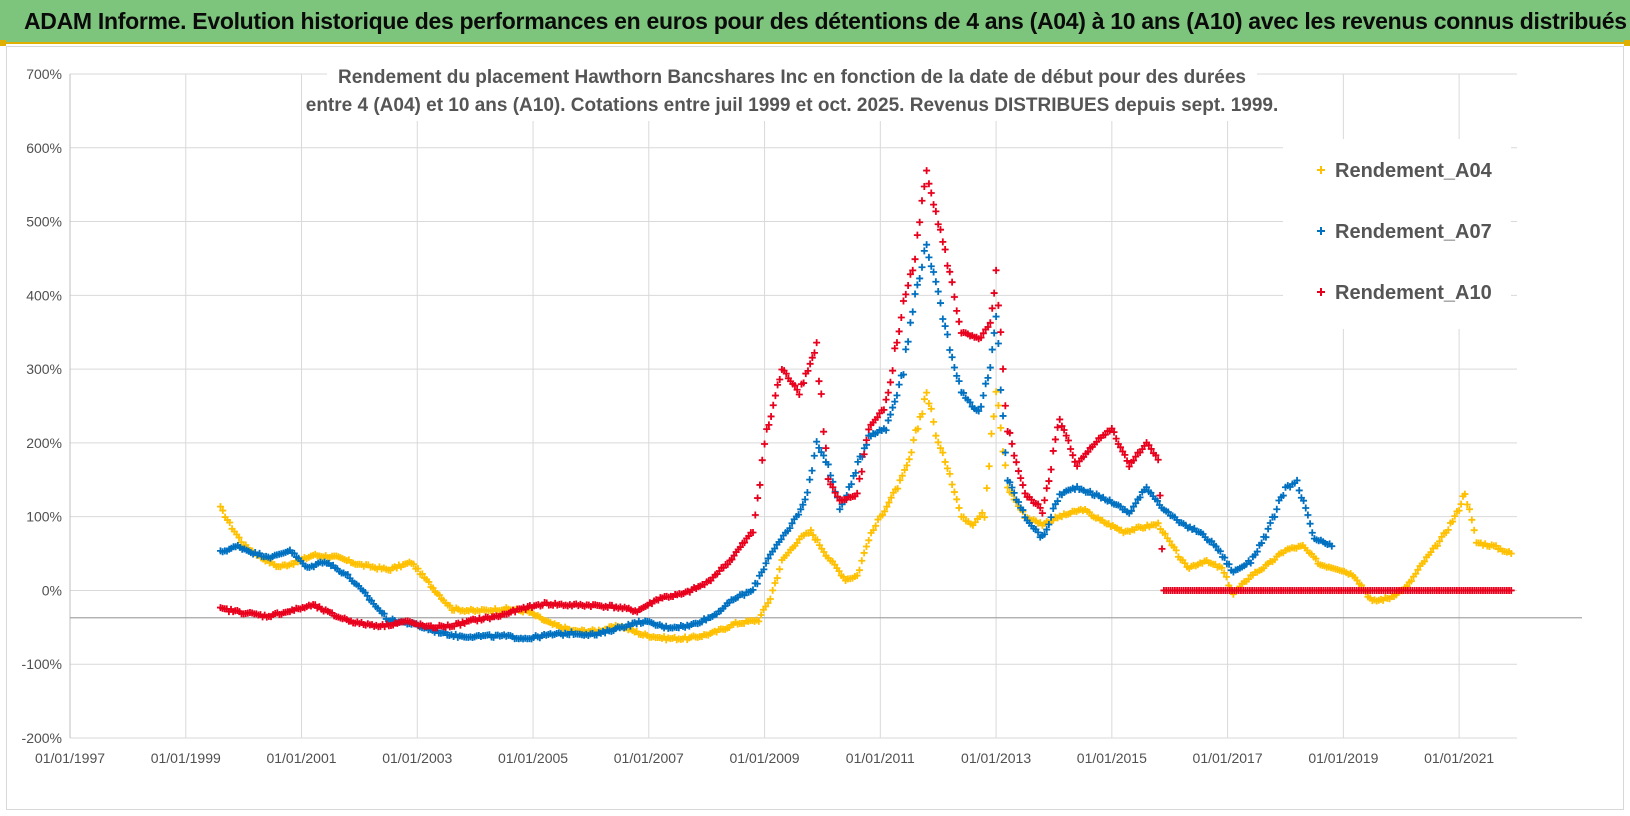 The height and width of the screenshot is (816, 1630). What do you see at coordinates (44, 517) in the screenshot?
I see `y-tick-label: 100%` at bounding box center [44, 517].